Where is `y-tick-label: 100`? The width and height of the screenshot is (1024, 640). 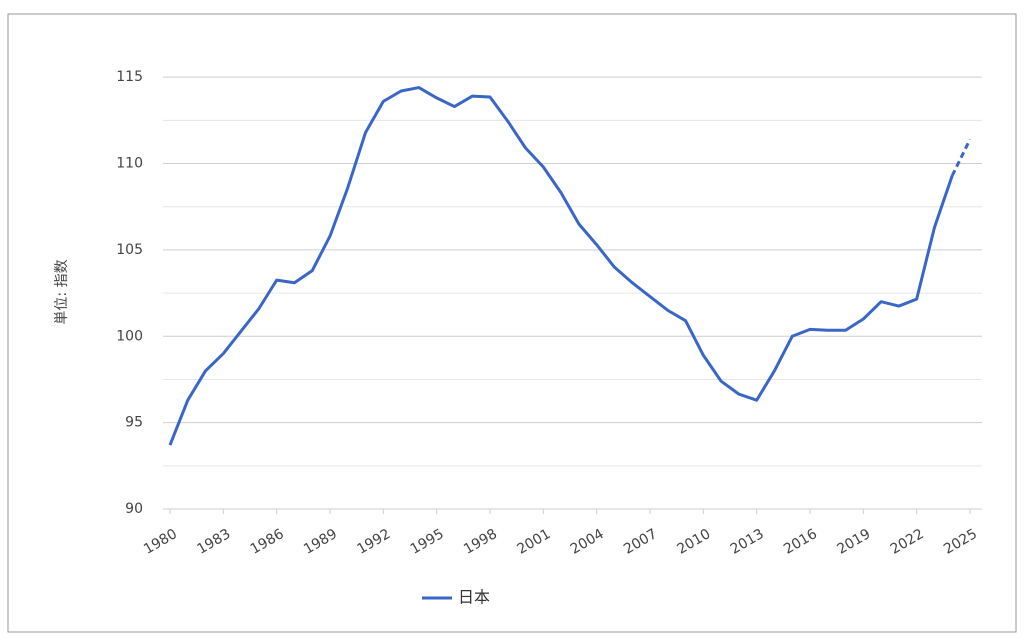
y-tick-label: 100 is located at coordinates (129, 336).